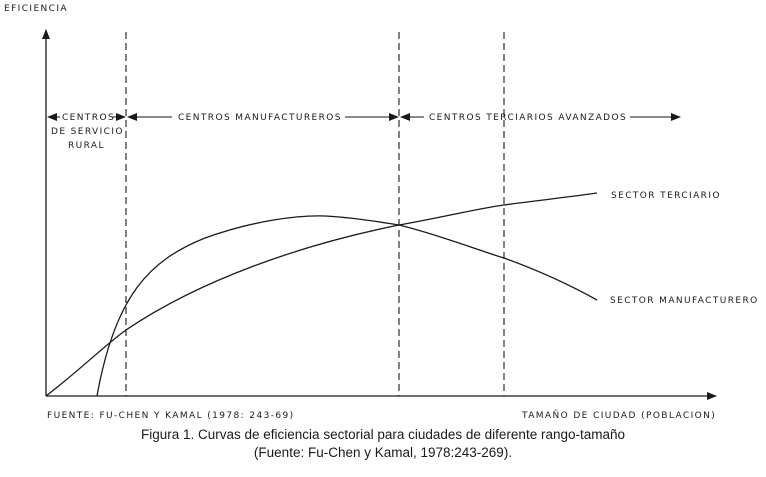 The width and height of the screenshot is (766, 477). Describe the element at coordinates (528, 118) in the screenshot. I see `zone-tertiary-label: CENTROS TERCIARIOS AVANZADOS` at that location.